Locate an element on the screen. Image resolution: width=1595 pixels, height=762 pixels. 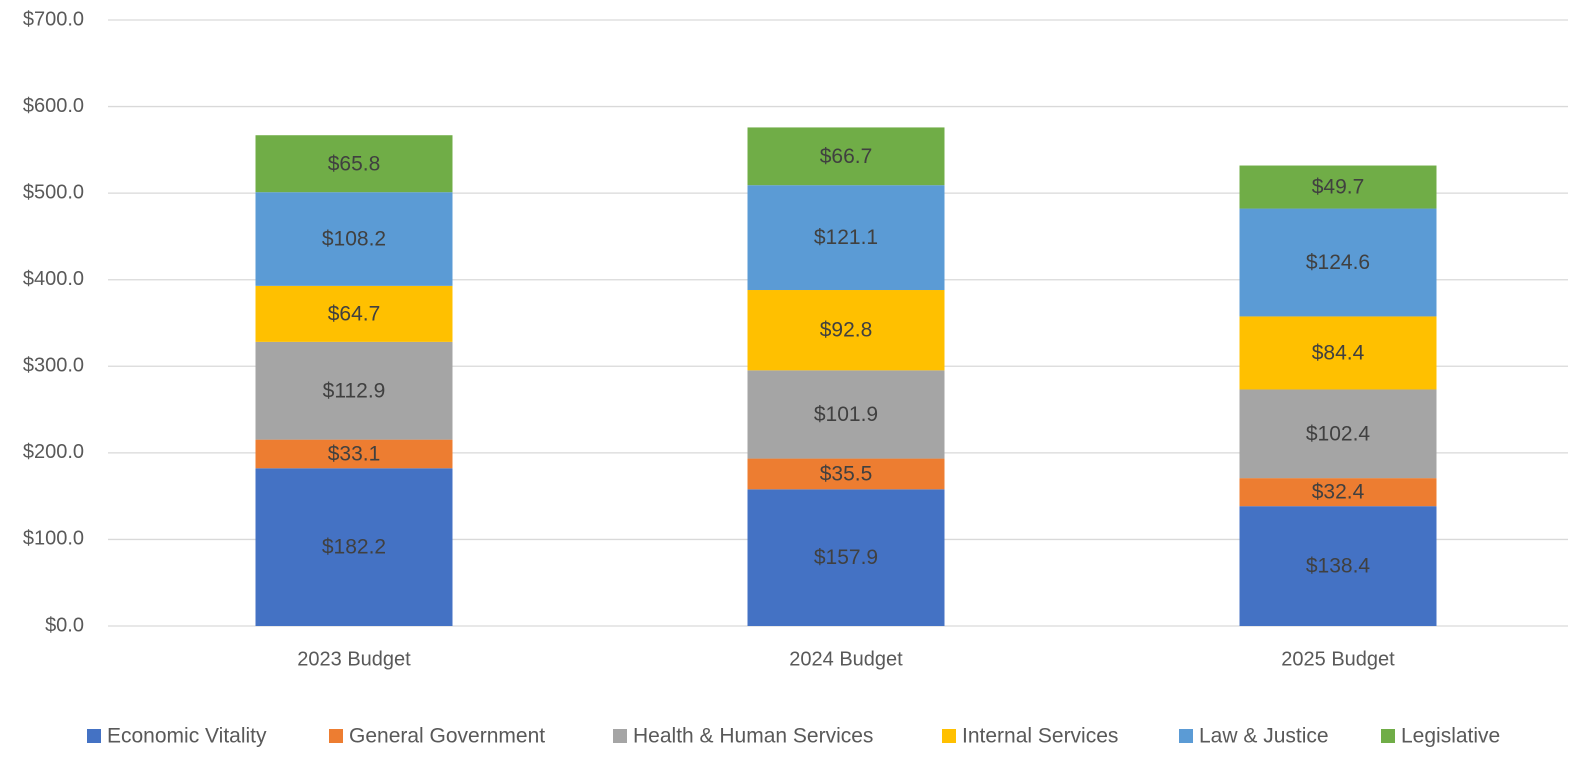
legend-label: Law & Justice is located at coordinates (1264, 736).